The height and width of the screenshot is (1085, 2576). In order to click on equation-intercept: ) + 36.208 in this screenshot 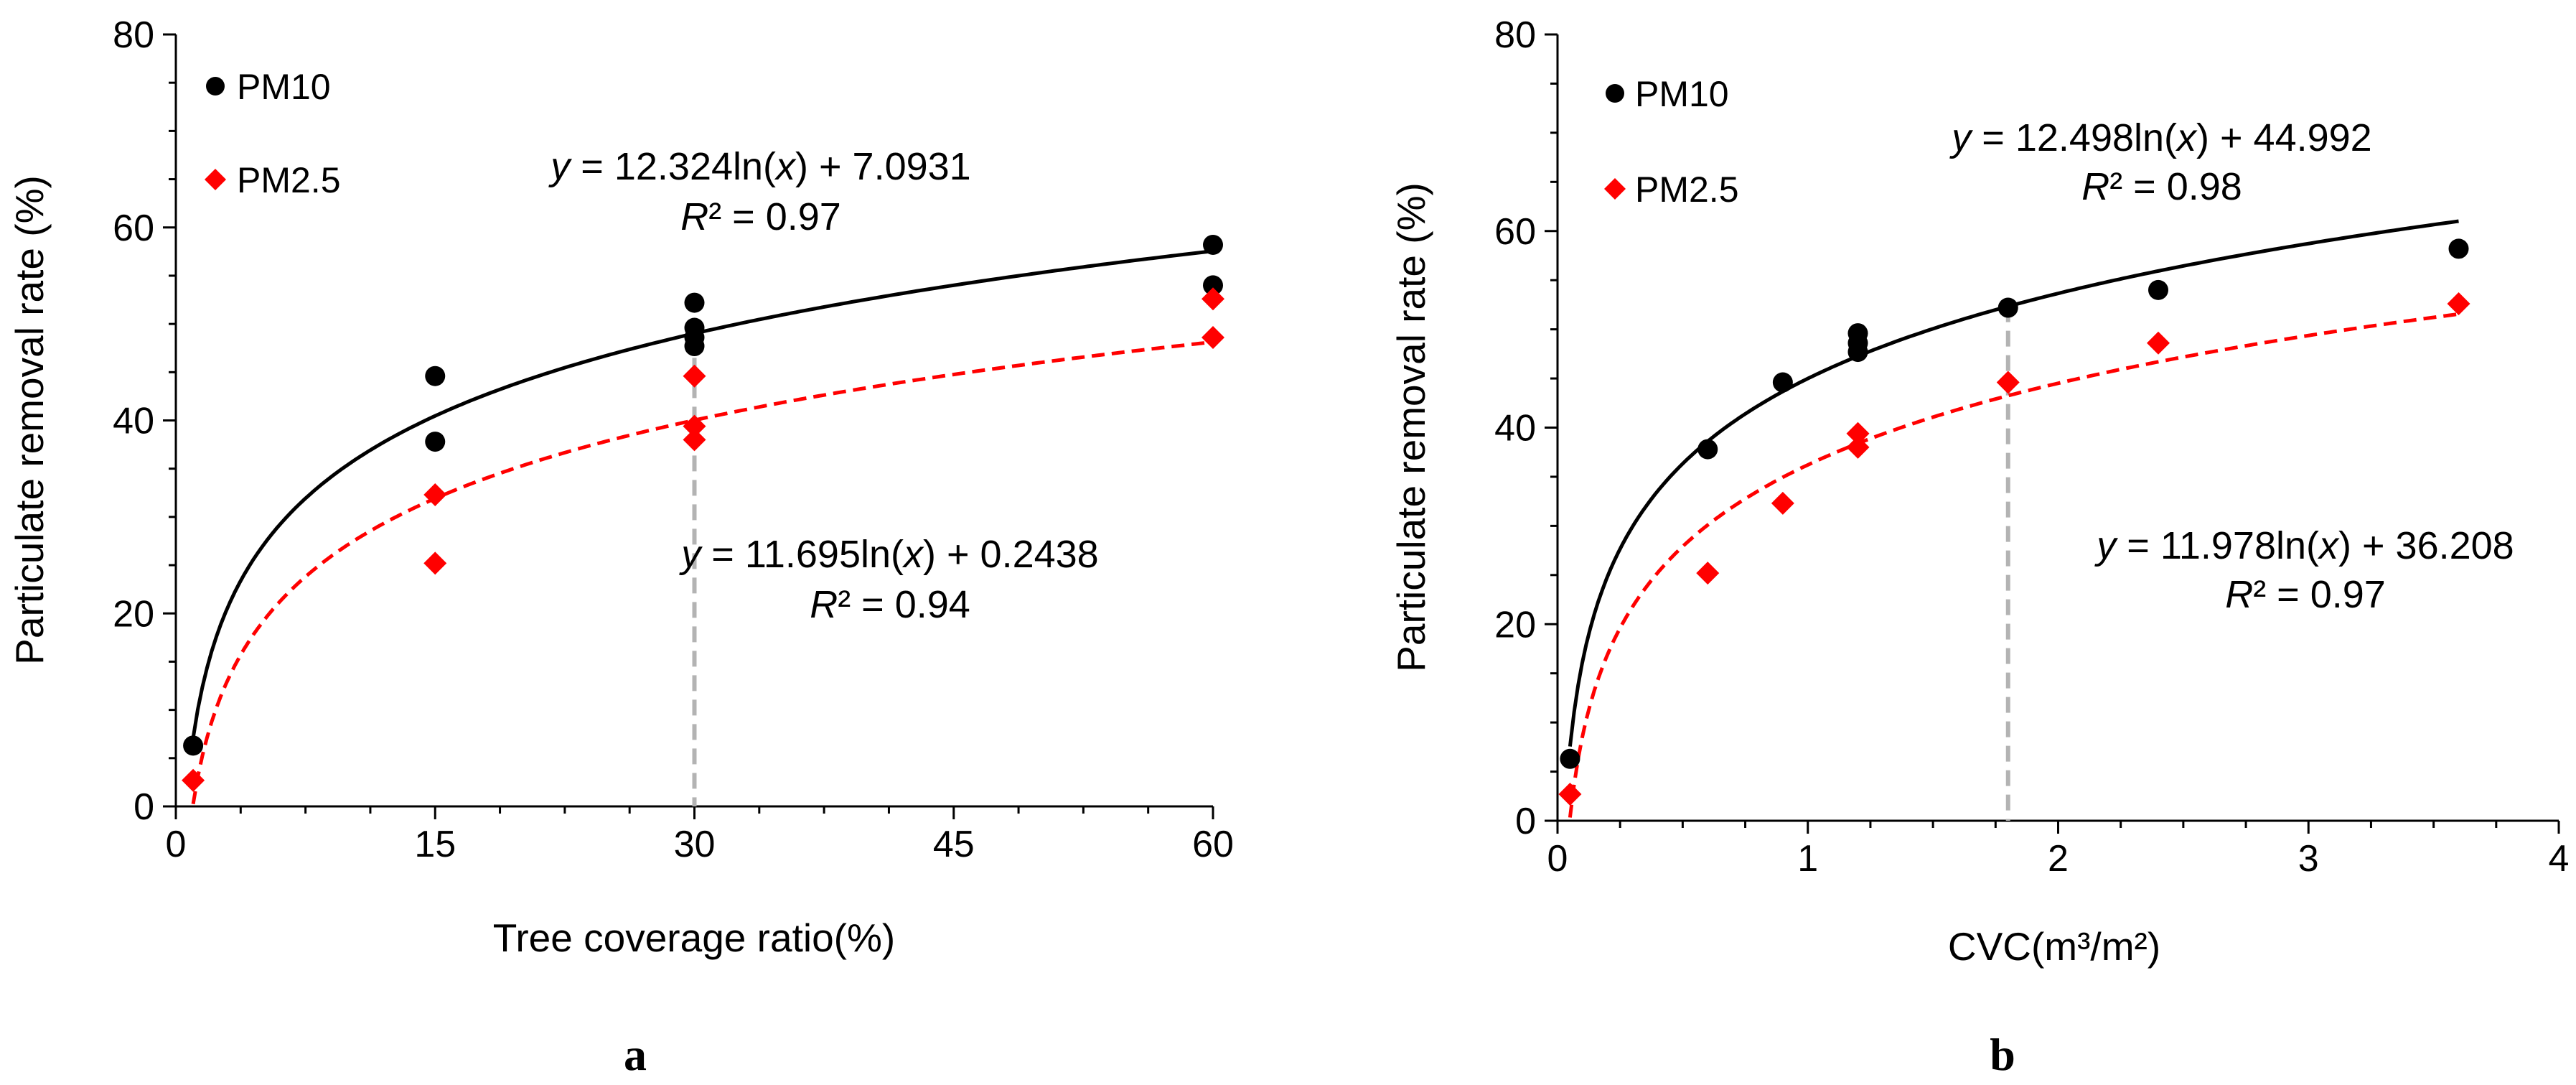, I will do `click(2426, 545)`.